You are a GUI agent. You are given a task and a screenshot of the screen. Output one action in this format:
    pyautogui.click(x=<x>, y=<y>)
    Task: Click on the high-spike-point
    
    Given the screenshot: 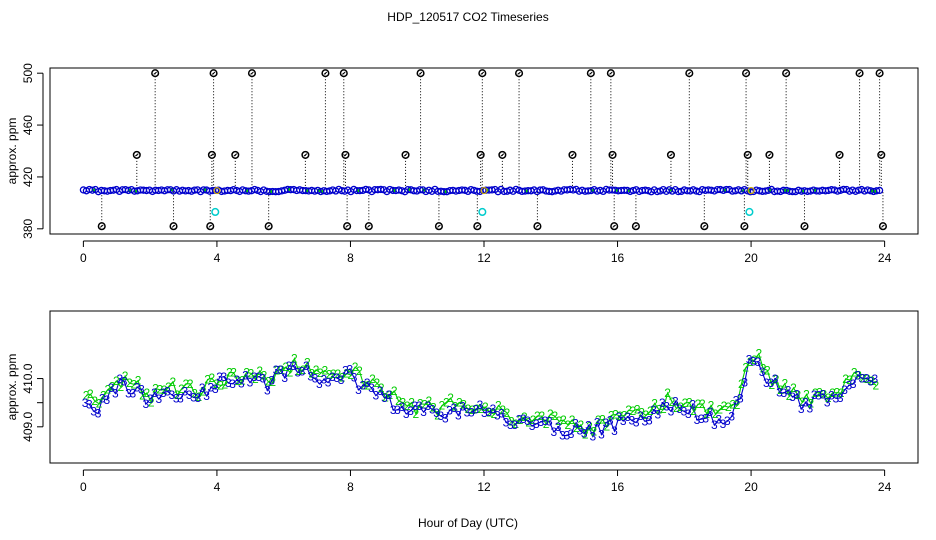 What is the action you would take?
    pyautogui.click(x=325, y=73)
    